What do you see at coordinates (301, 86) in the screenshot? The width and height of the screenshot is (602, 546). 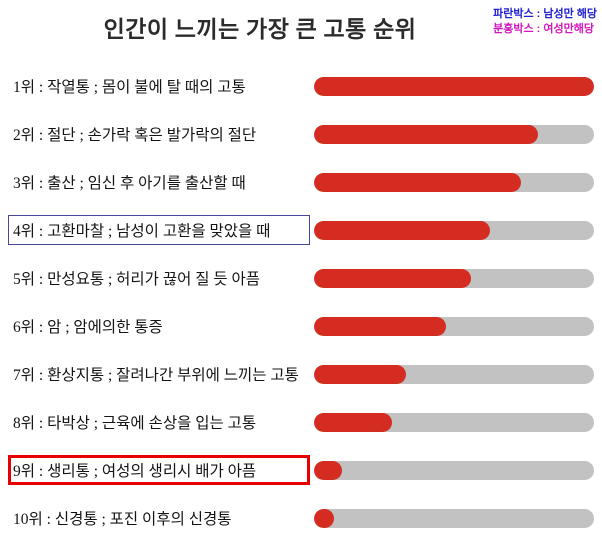 I see `chart-row: 1위 : 작열통 ; 몸이 불에 탈 때의 고통` at bounding box center [301, 86].